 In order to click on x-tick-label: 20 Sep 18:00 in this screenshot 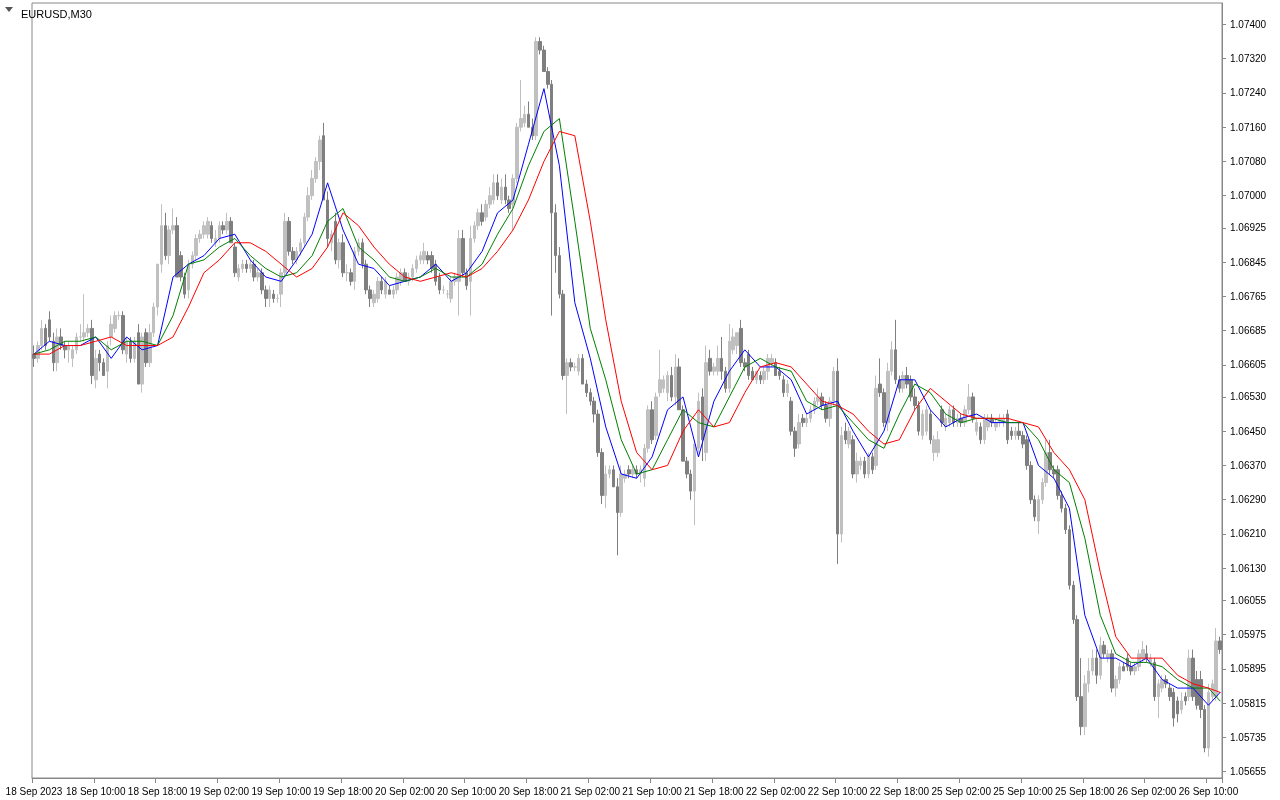, I will do `click(528, 791)`.